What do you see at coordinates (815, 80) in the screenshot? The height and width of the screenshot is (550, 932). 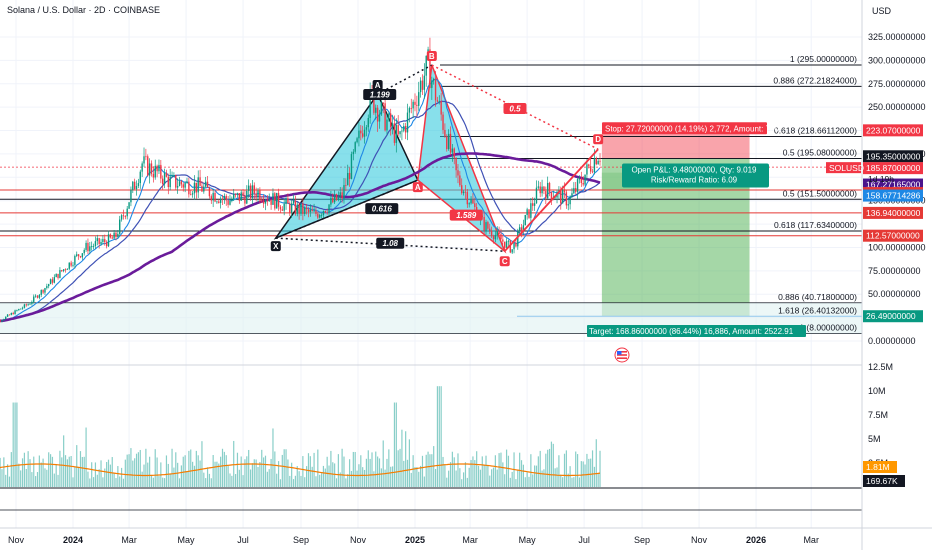 I see `fib-level-label: 0.886 (272.21824000)` at bounding box center [815, 80].